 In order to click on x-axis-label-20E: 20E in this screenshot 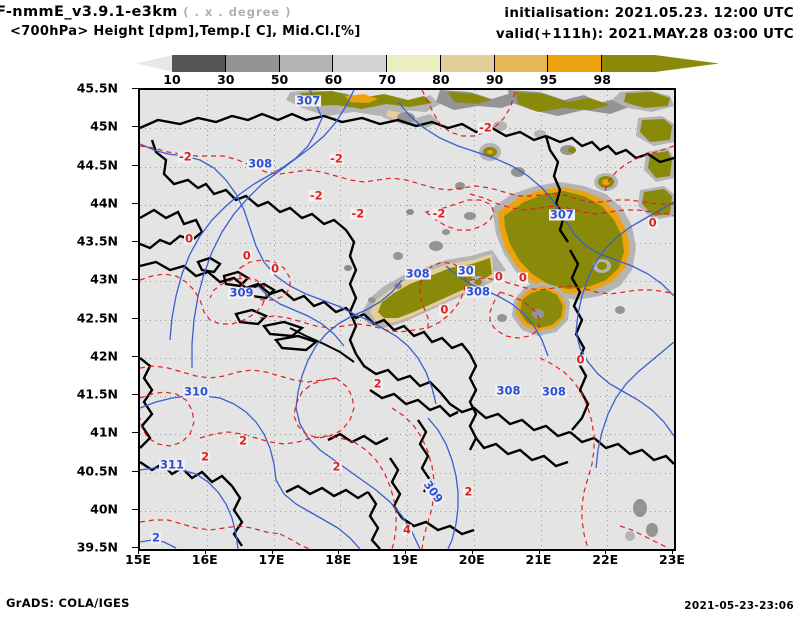, I will do `click(471, 559)`.